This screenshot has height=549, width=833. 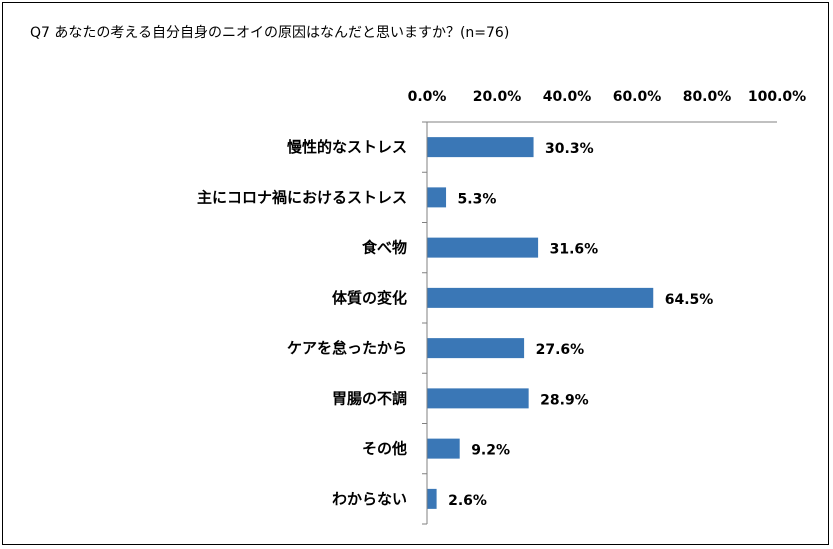 What do you see at coordinates (777, 97) in the screenshot?
I see `x-tick-label: 100.0%` at bounding box center [777, 97].